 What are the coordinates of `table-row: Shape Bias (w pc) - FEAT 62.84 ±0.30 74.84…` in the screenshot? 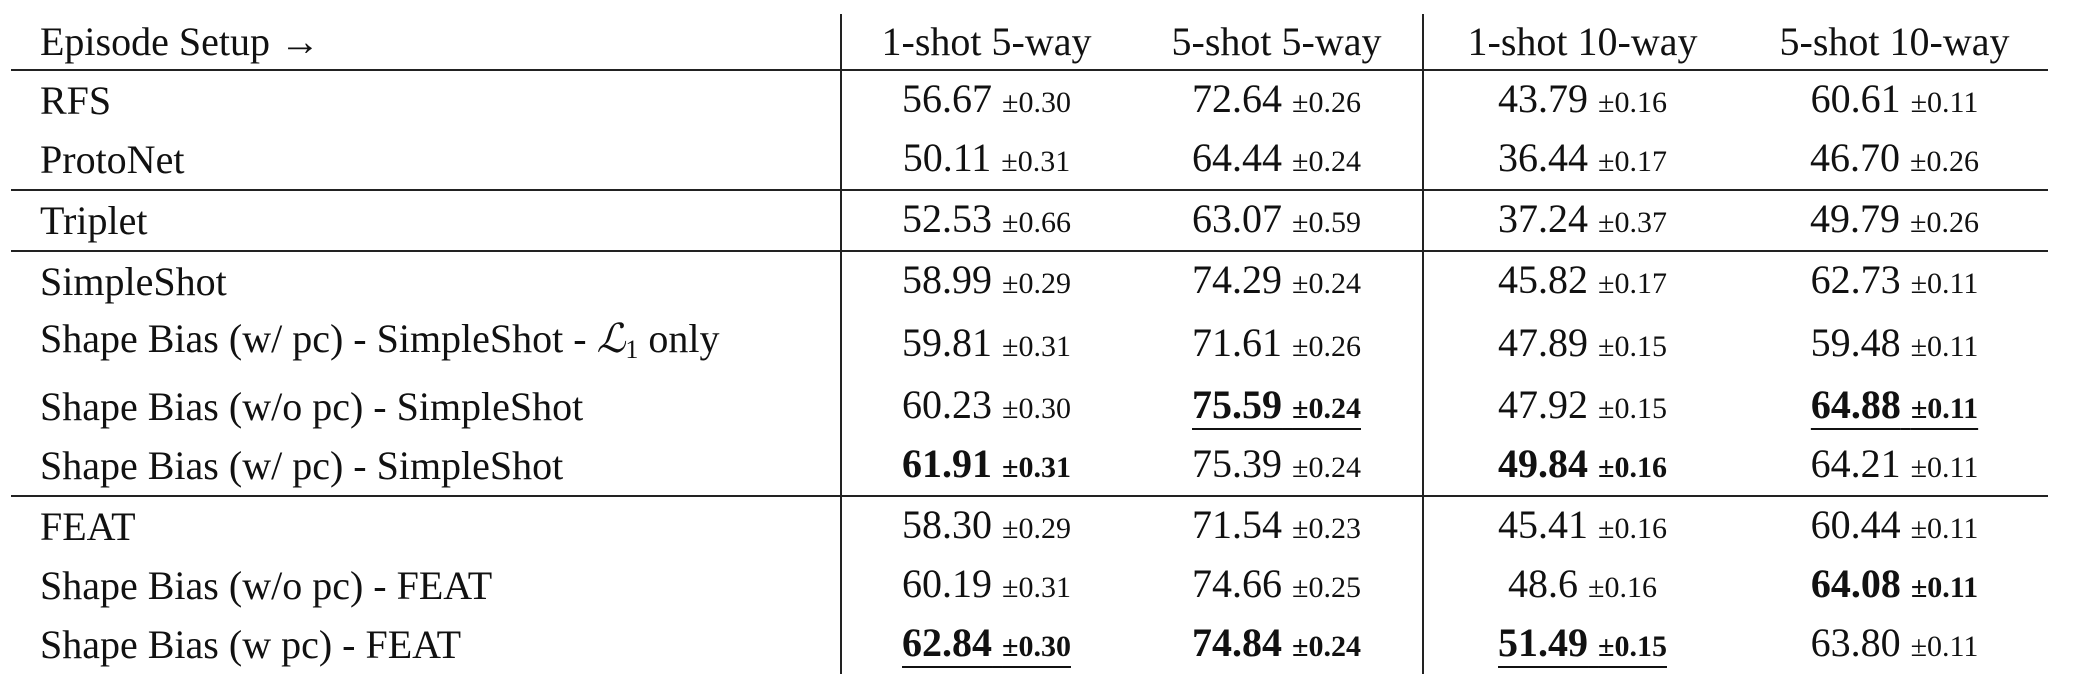 It's located at (1029, 644).